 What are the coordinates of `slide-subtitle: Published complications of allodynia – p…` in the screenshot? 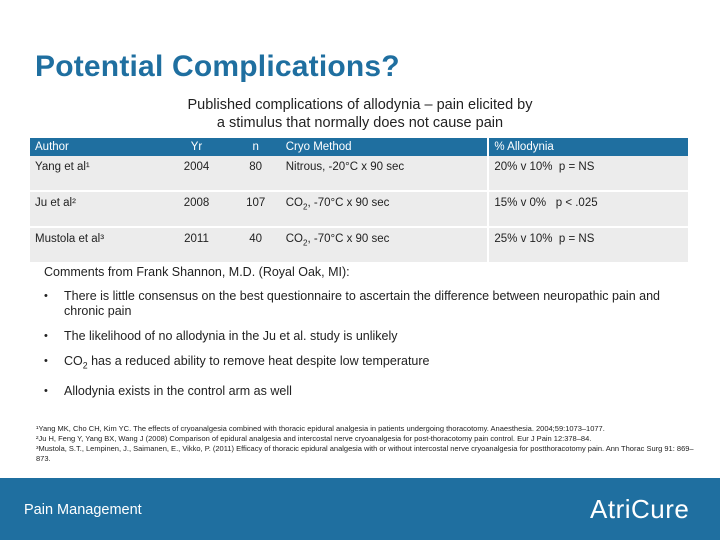 It's located at (360, 114).